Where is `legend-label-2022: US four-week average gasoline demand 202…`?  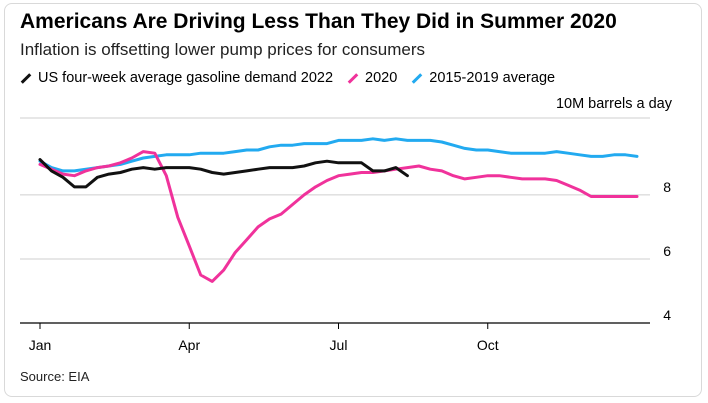
legend-label-2022: US four-week average gasoline demand 202… is located at coordinates (186, 78).